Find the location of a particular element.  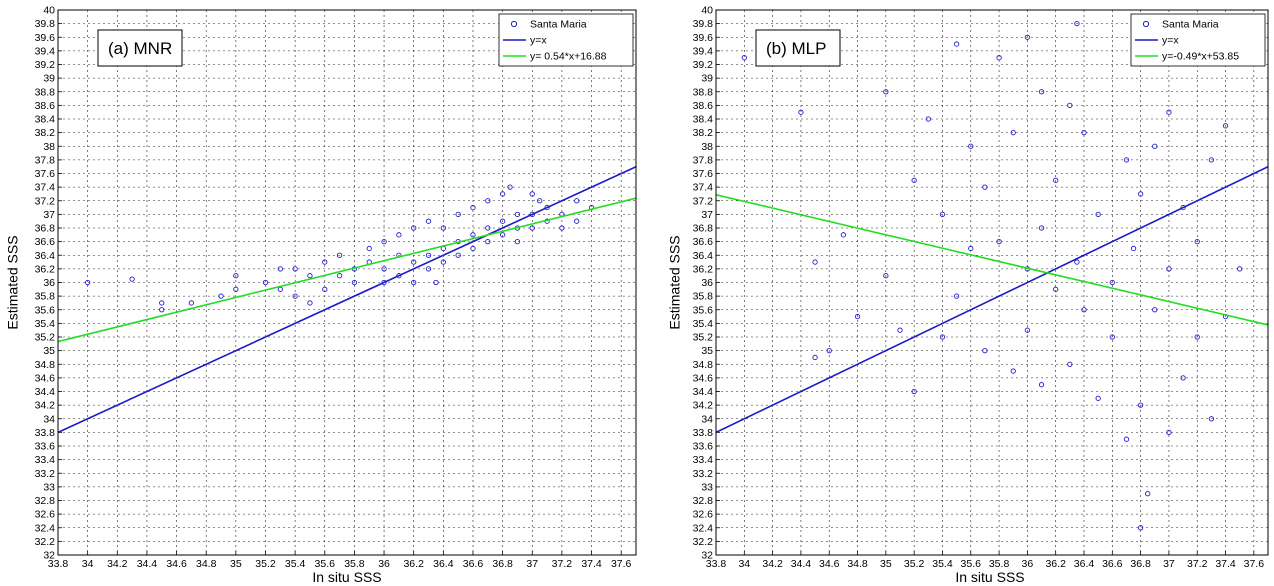

y-tick-label: 32.2 is located at coordinates (45, 542).